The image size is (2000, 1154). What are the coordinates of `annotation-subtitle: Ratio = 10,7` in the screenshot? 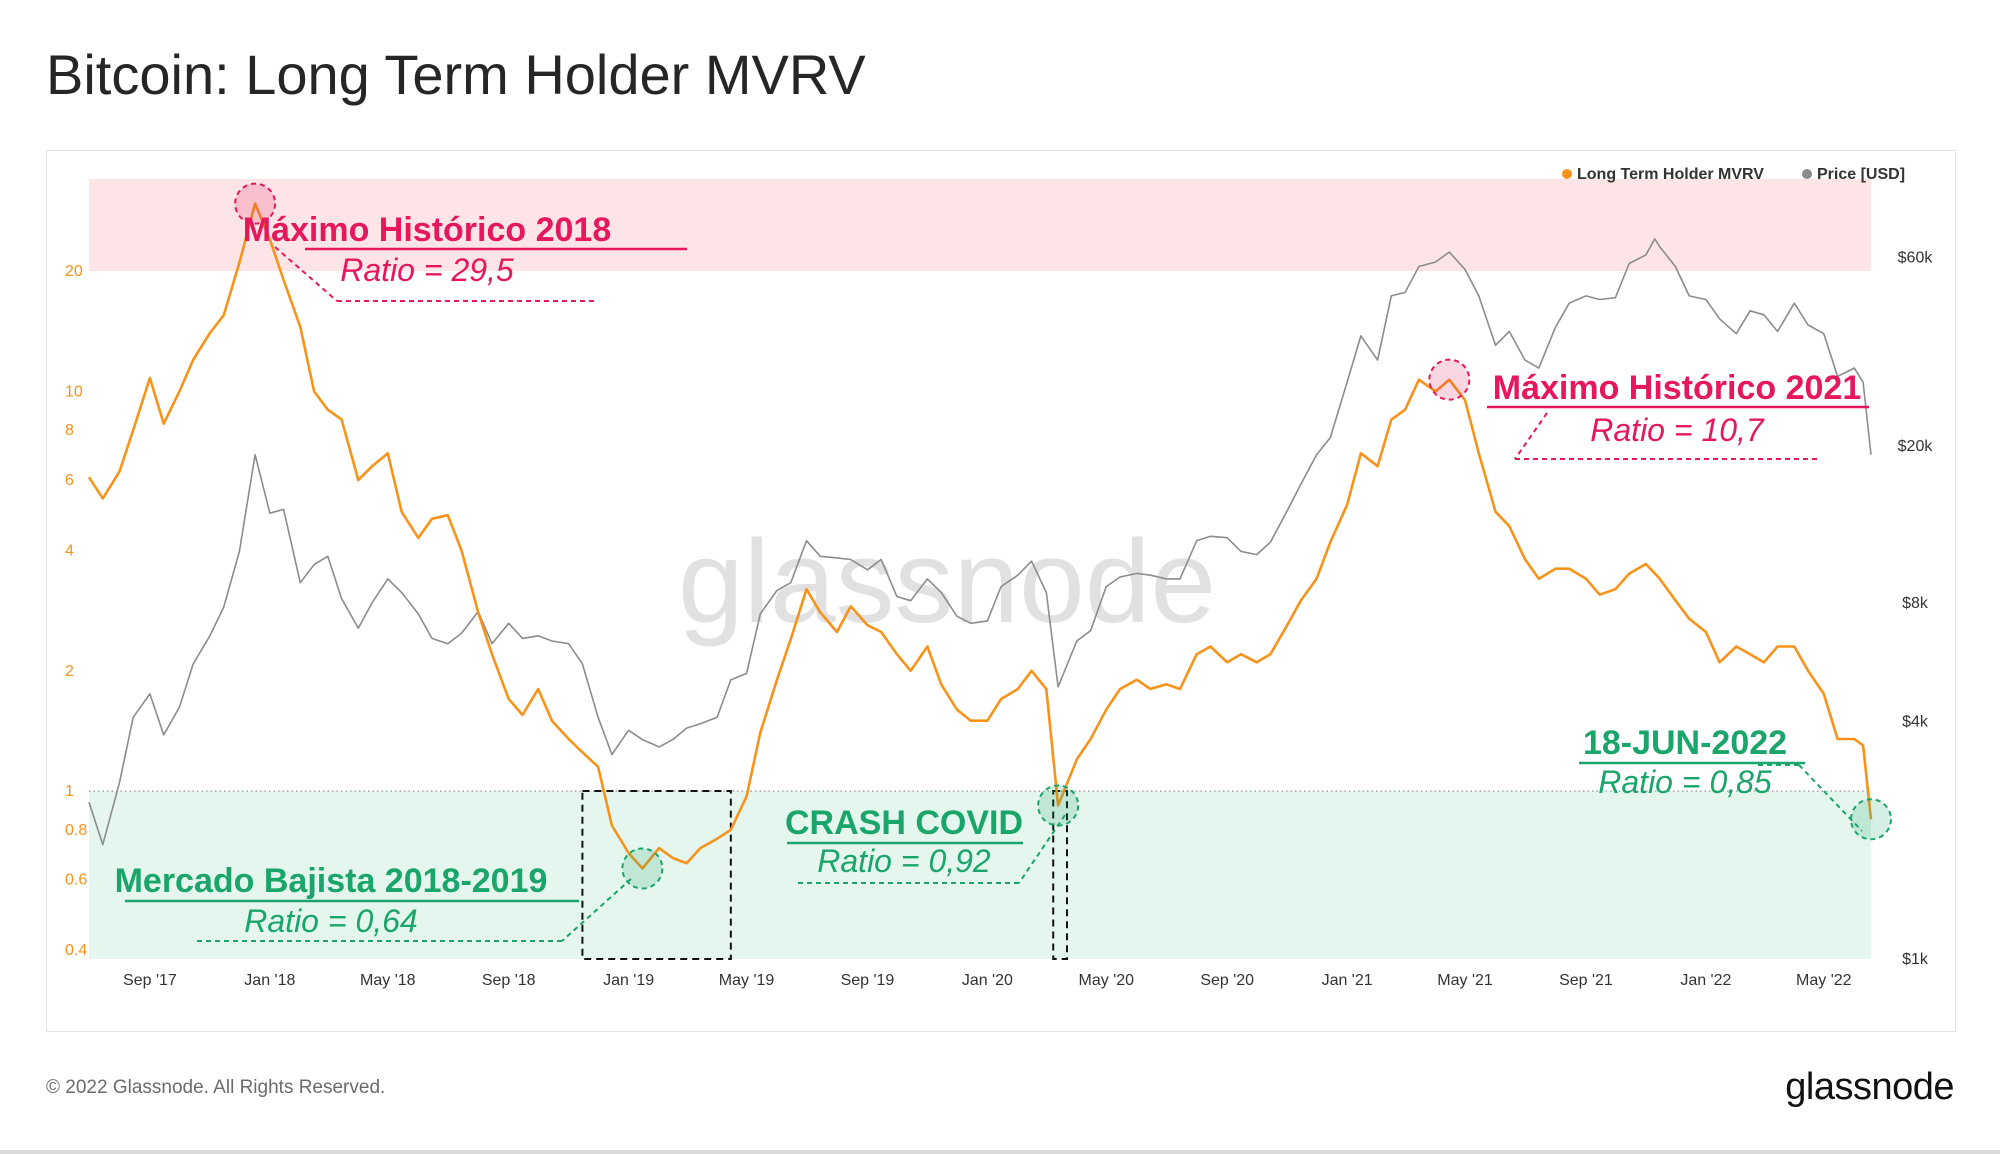 It's located at (1677, 430).